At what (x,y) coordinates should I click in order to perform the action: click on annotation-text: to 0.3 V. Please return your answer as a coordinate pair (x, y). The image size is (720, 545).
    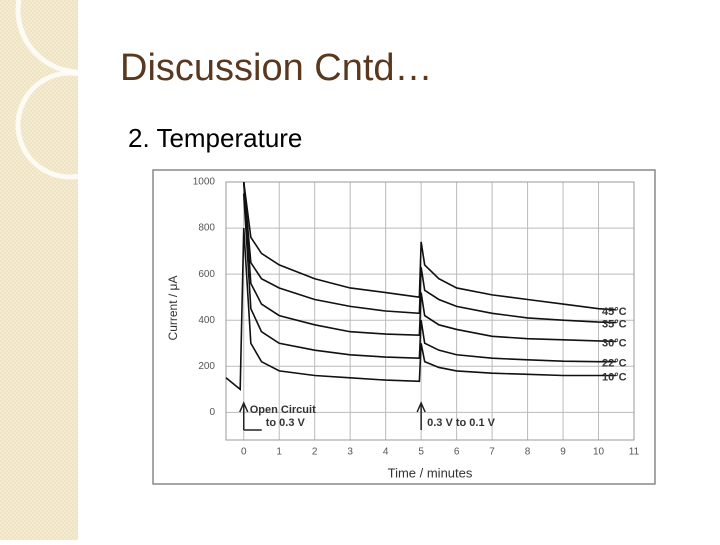
    Looking at the image, I should click on (286, 423).